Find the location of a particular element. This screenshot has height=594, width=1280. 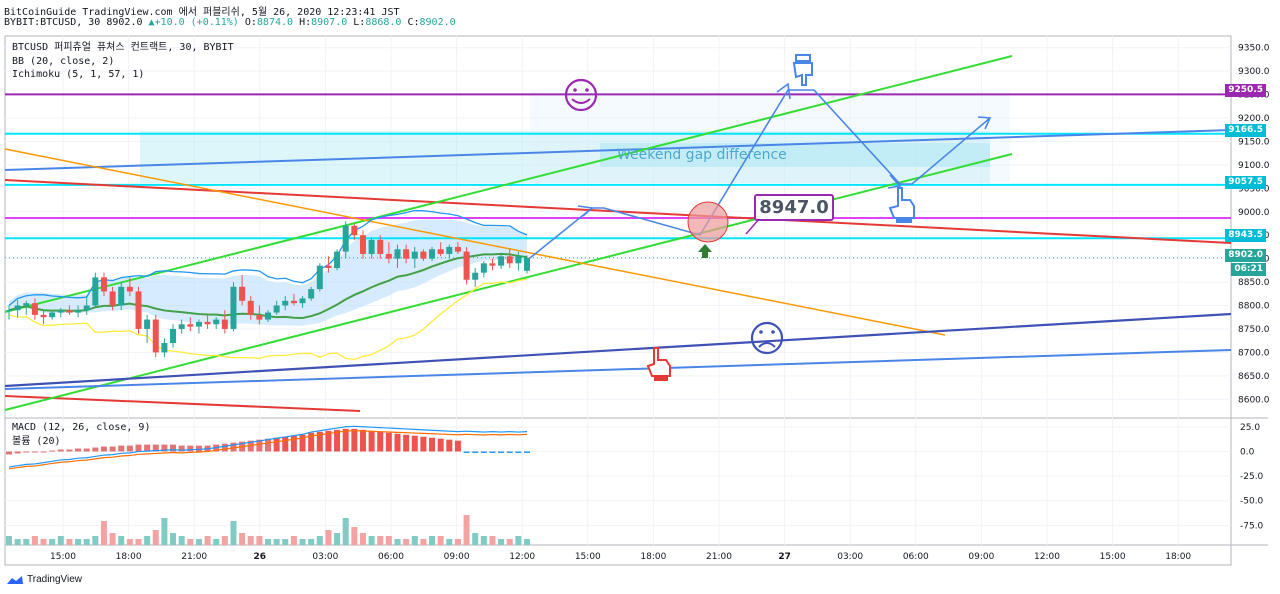

hand-down-blue-icon is located at coordinates (802, 70).